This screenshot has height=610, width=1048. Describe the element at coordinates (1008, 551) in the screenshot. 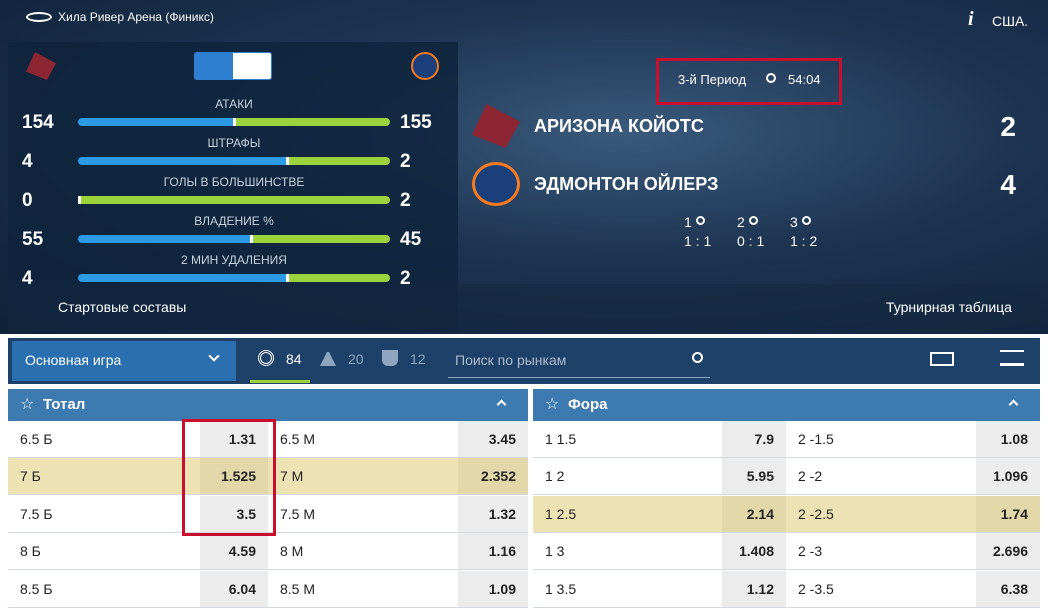

I see `odd: 2.696` at that location.